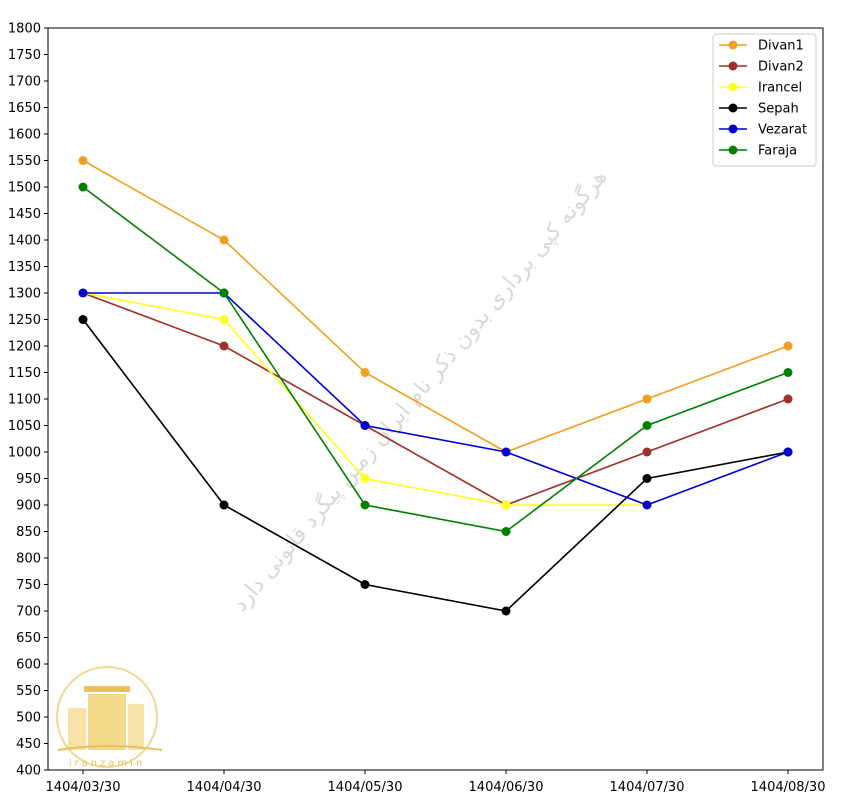 The height and width of the screenshot is (810, 854). Describe the element at coordinates (109, 717) in the screenshot. I see `brand-logo: iranzamin` at that location.